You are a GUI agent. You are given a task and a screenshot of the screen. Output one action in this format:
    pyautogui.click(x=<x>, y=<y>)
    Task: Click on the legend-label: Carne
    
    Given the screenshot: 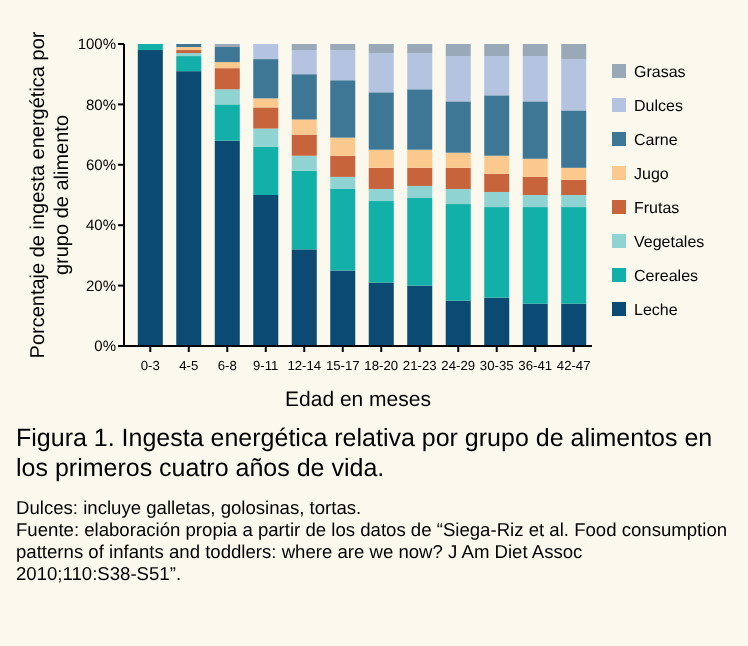 What is the action you would take?
    pyautogui.click(x=656, y=139)
    